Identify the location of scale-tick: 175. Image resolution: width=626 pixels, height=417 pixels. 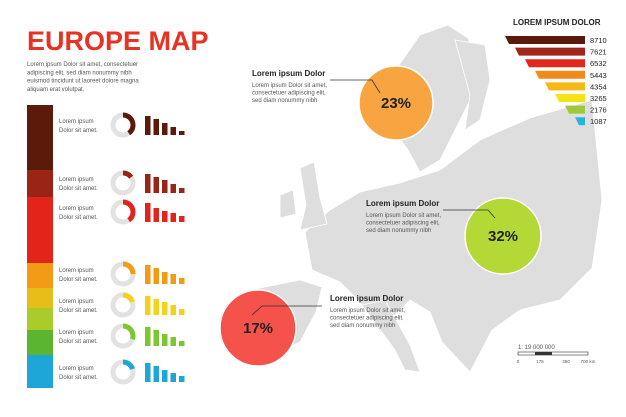
(540, 361).